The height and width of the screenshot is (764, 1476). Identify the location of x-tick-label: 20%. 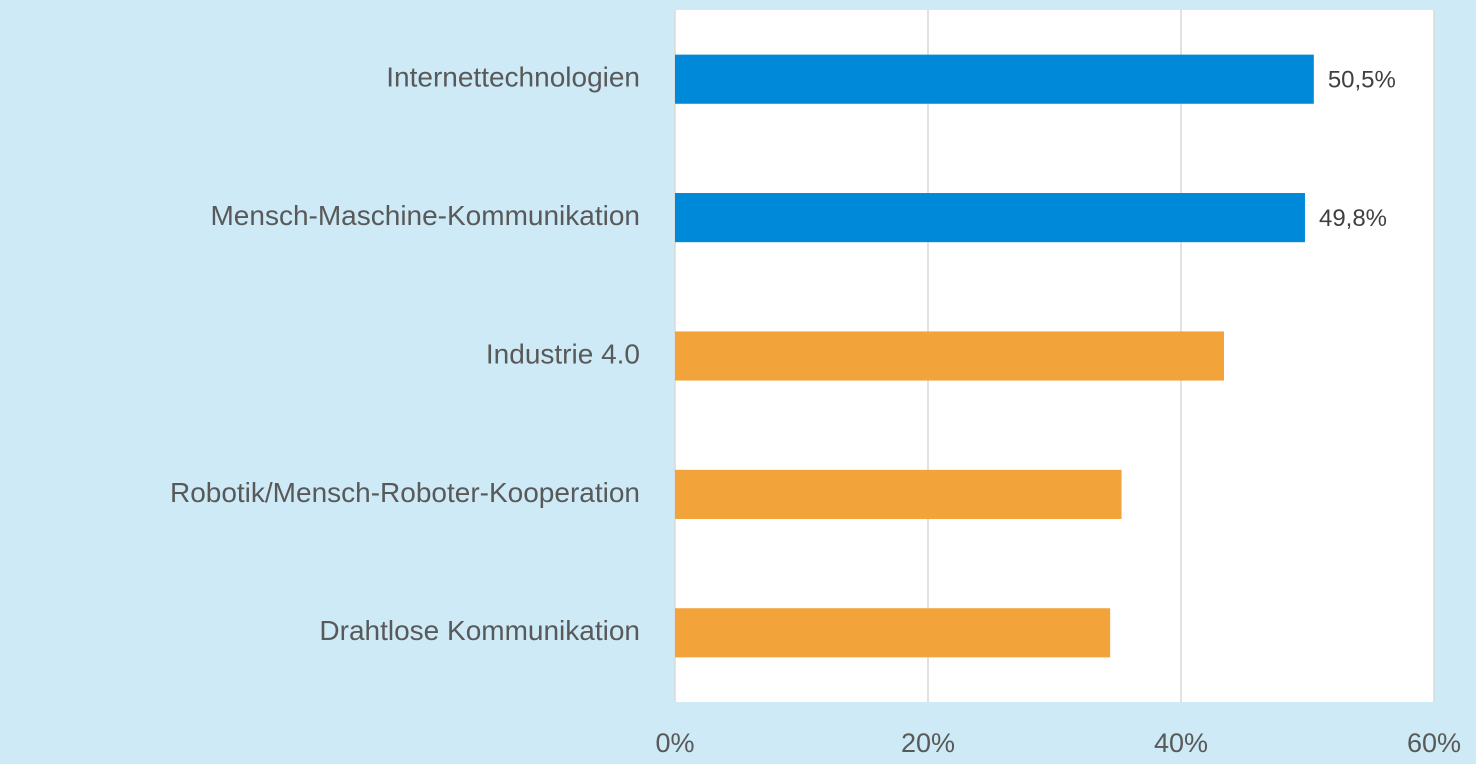
(928, 743).